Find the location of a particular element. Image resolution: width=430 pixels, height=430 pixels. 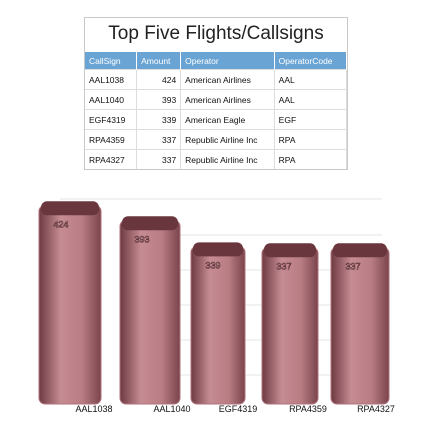

table-row: EGF4319 339 American Eagle EGF is located at coordinates (216, 119).